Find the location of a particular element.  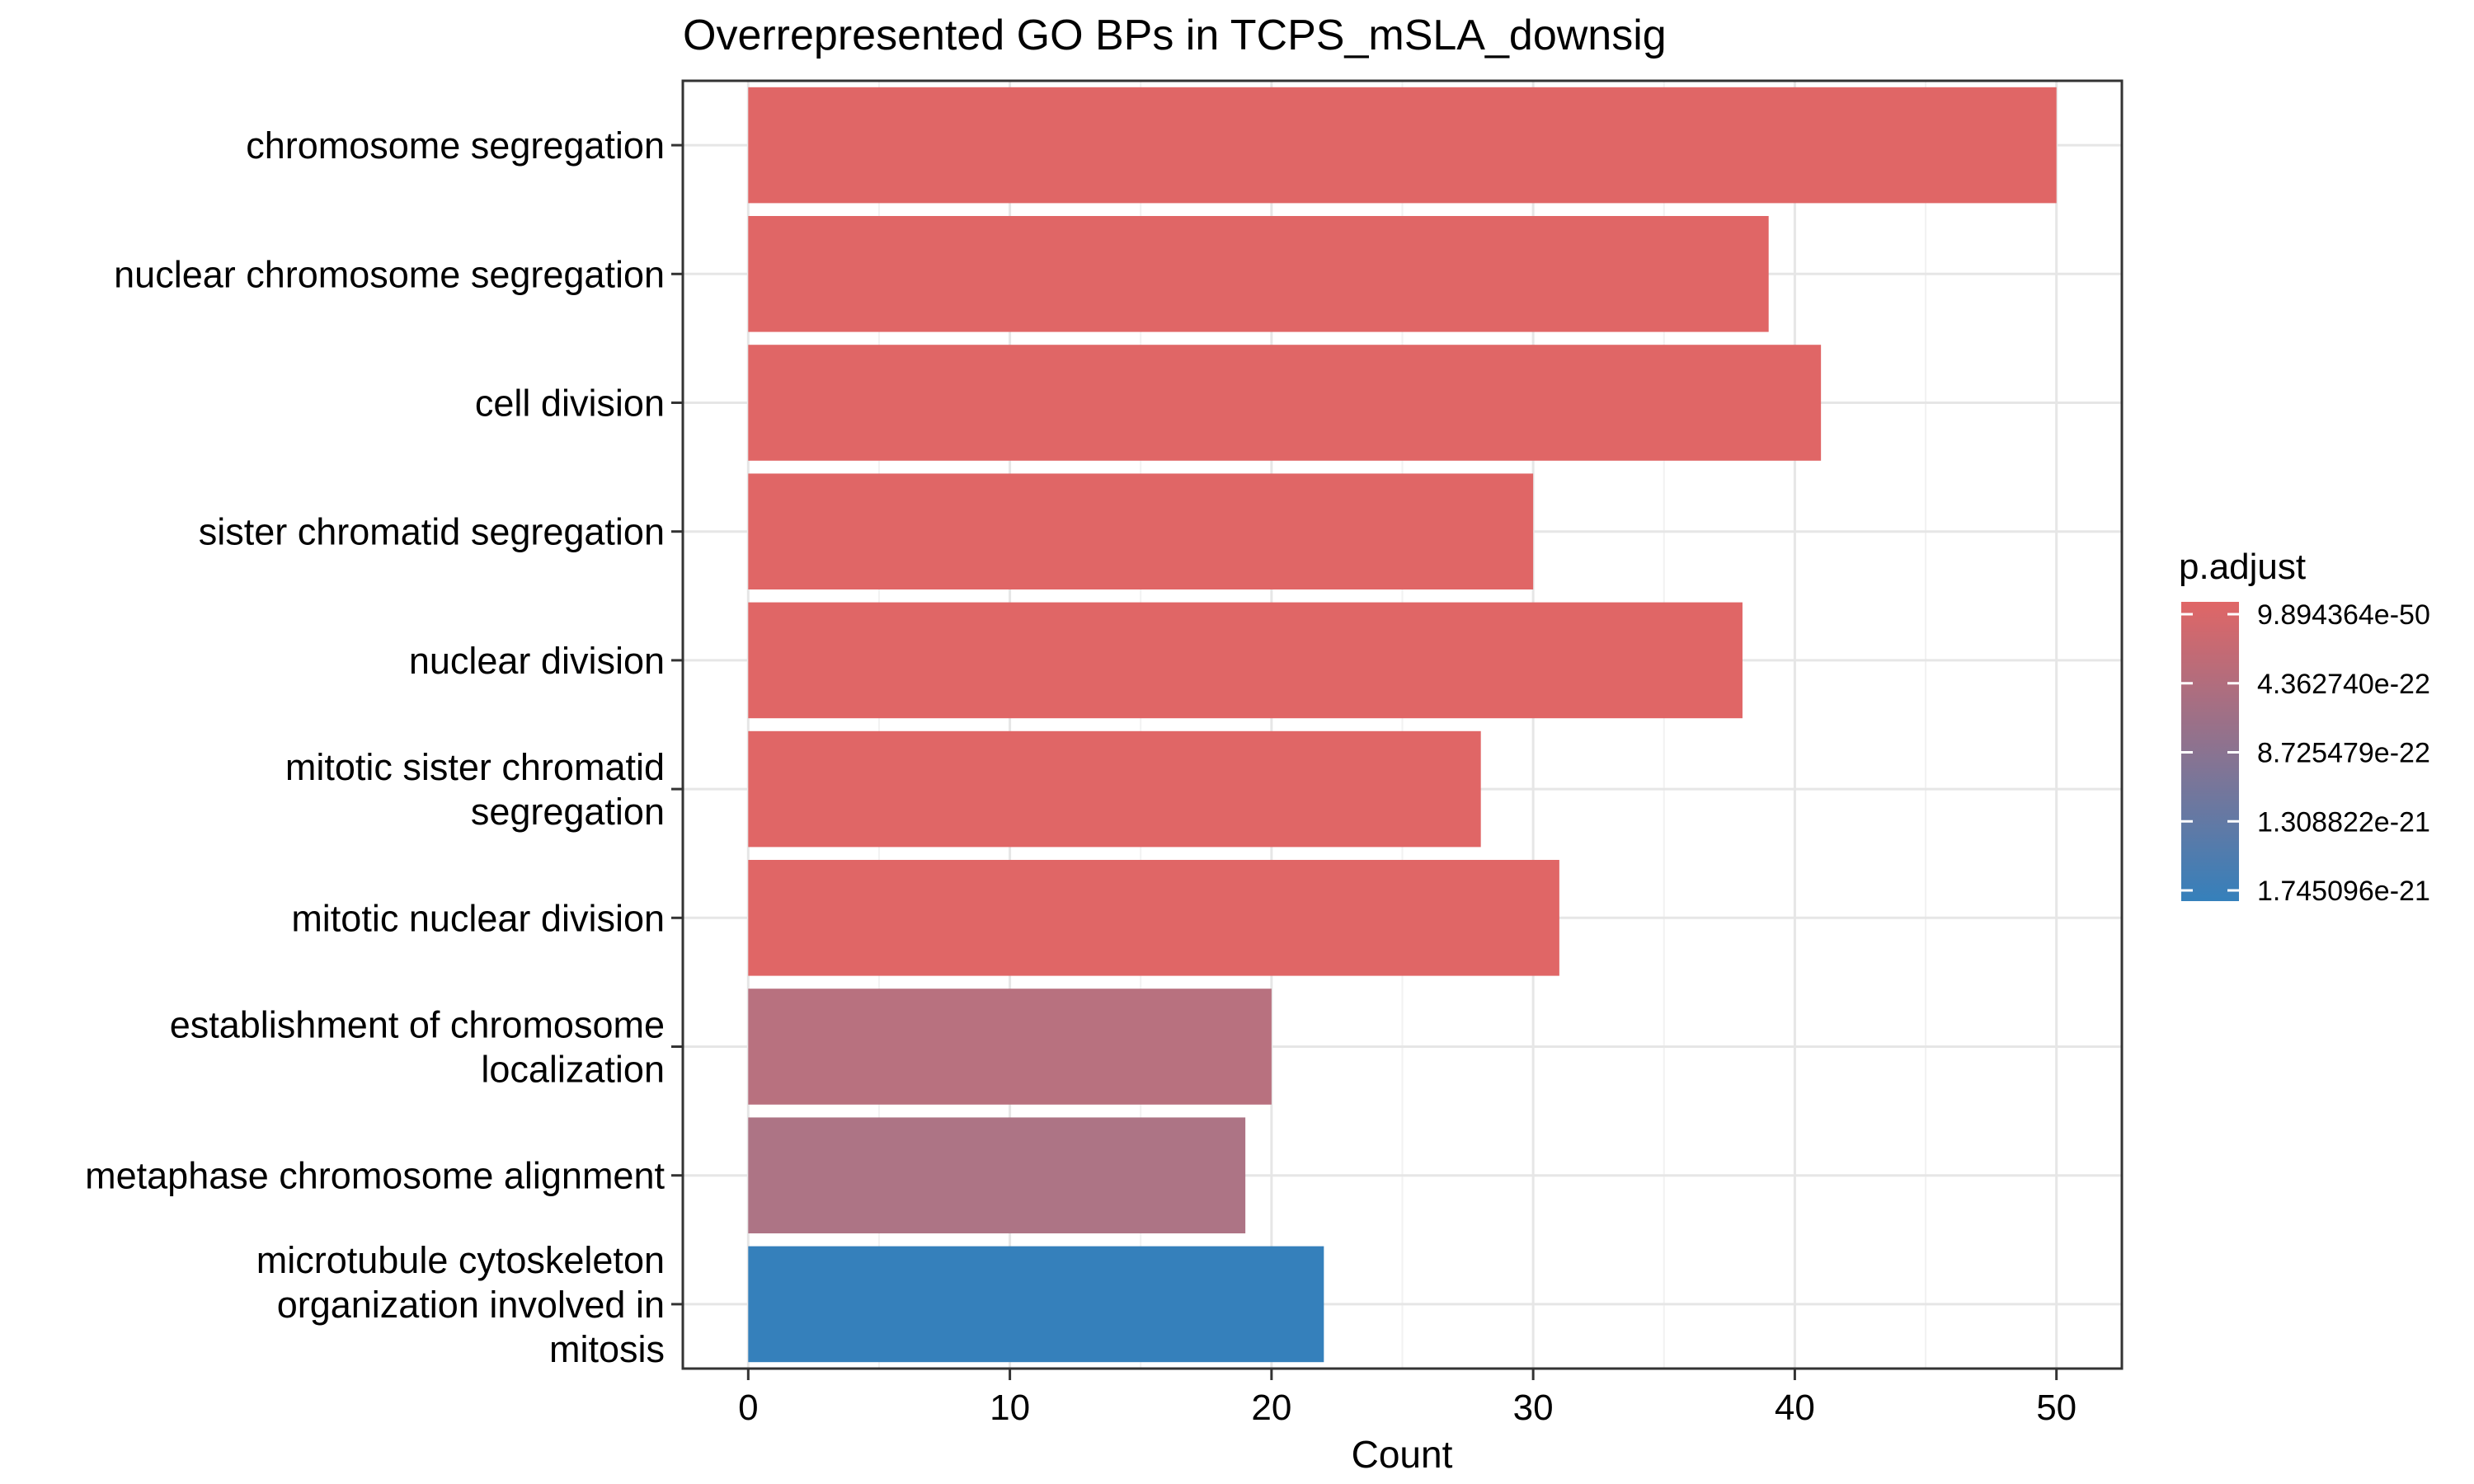

legend-label: 4.362740e-22 is located at coordinates (2343, 684).